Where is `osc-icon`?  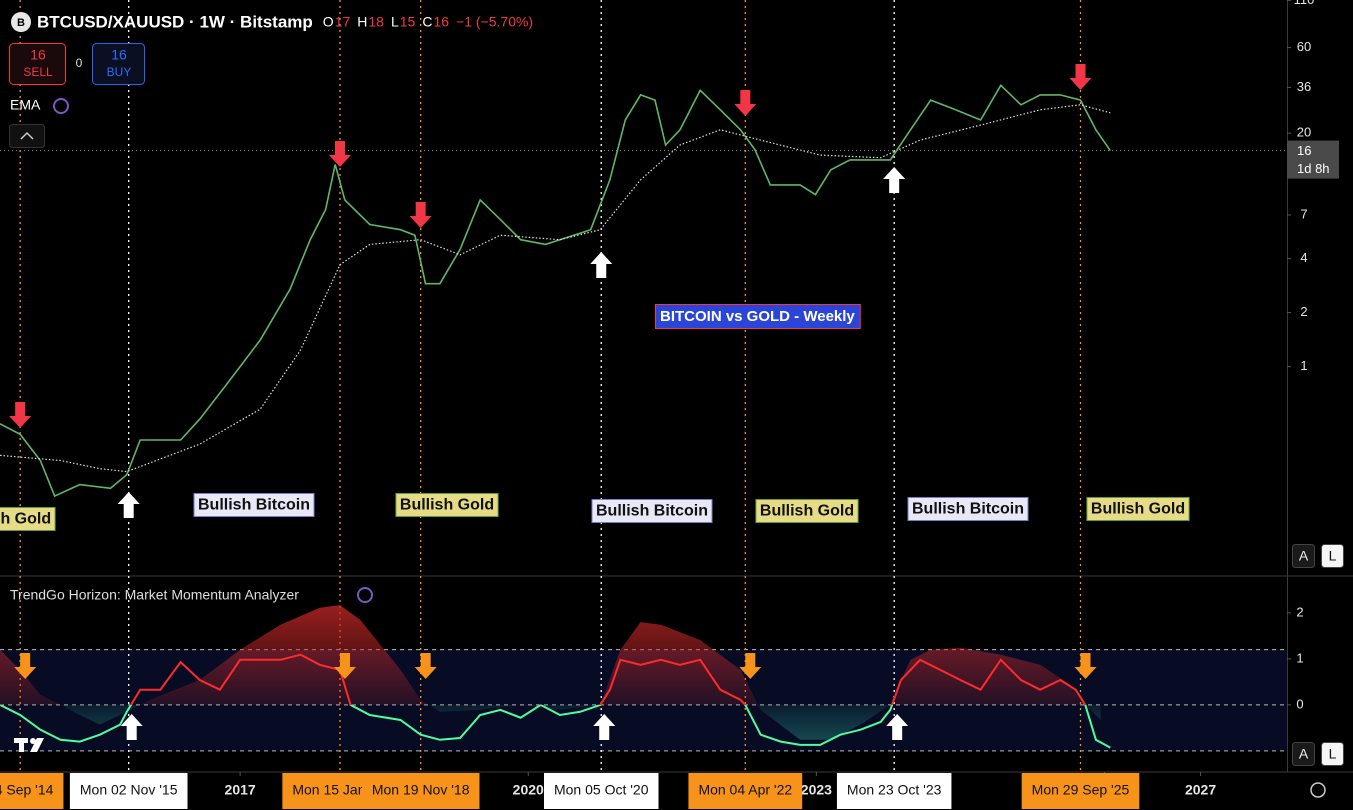
osc-icon is located at coordinates (365, 595).